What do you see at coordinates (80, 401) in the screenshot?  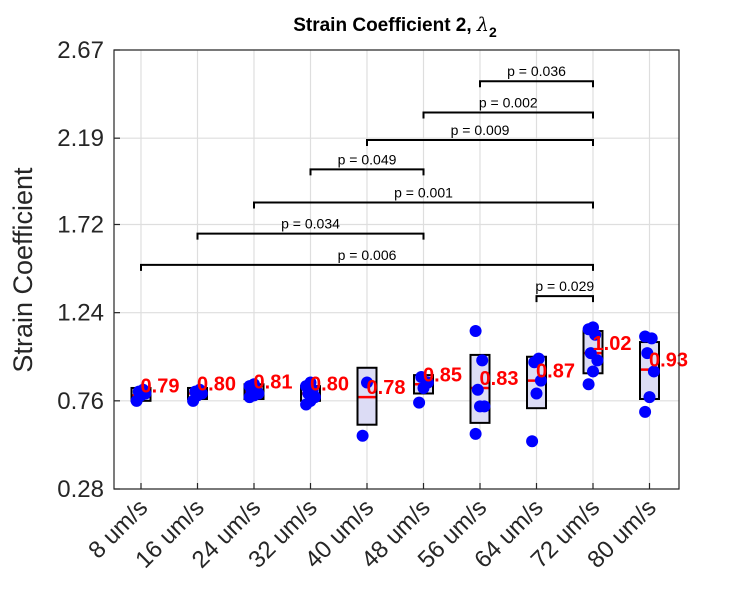 I see `y-tick-label: 0.76` at bounding box center [80, 401].